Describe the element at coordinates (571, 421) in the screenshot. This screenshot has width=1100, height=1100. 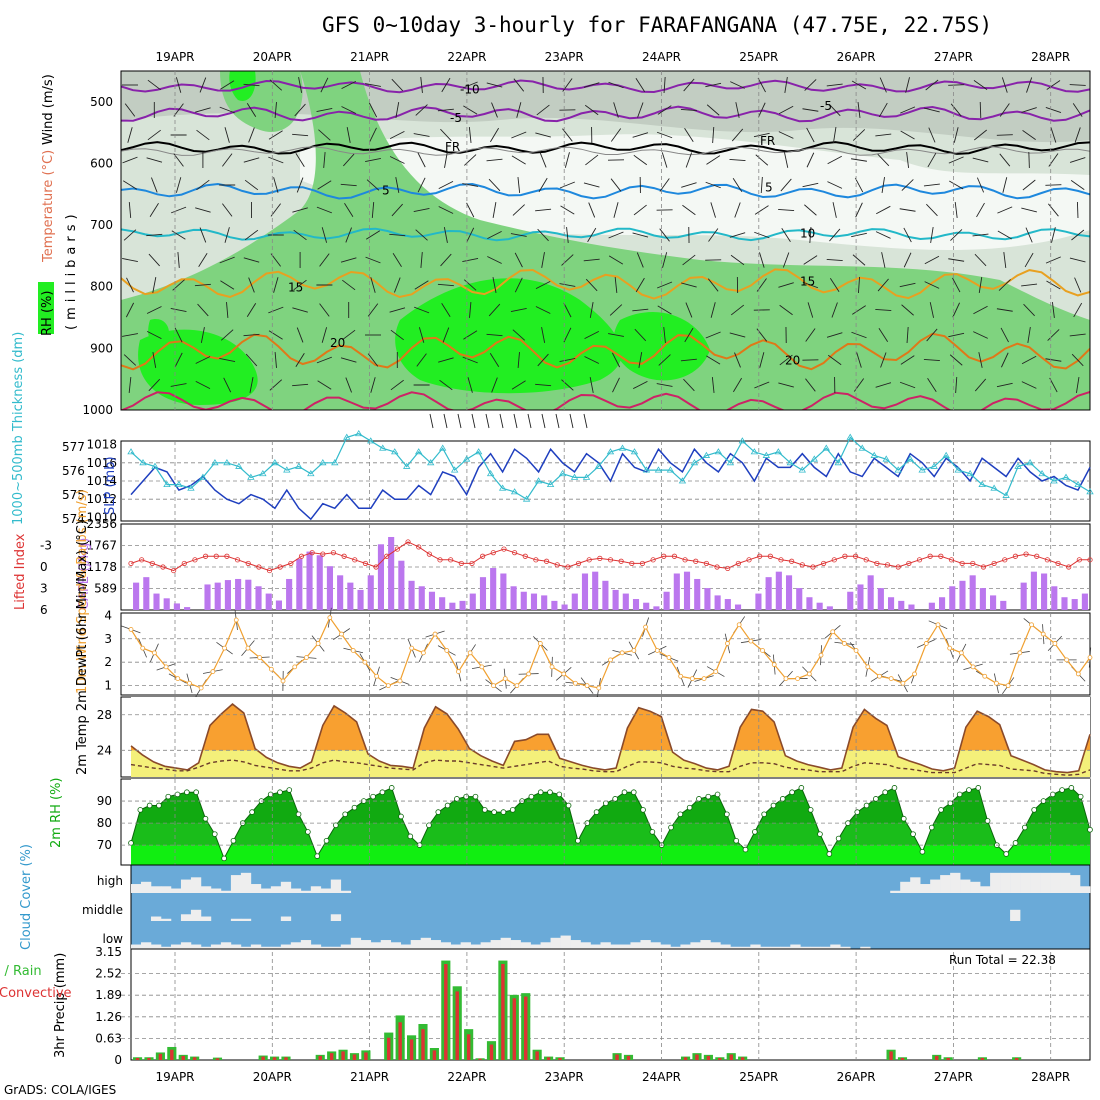
I see `wind-barb-surface` at that location.